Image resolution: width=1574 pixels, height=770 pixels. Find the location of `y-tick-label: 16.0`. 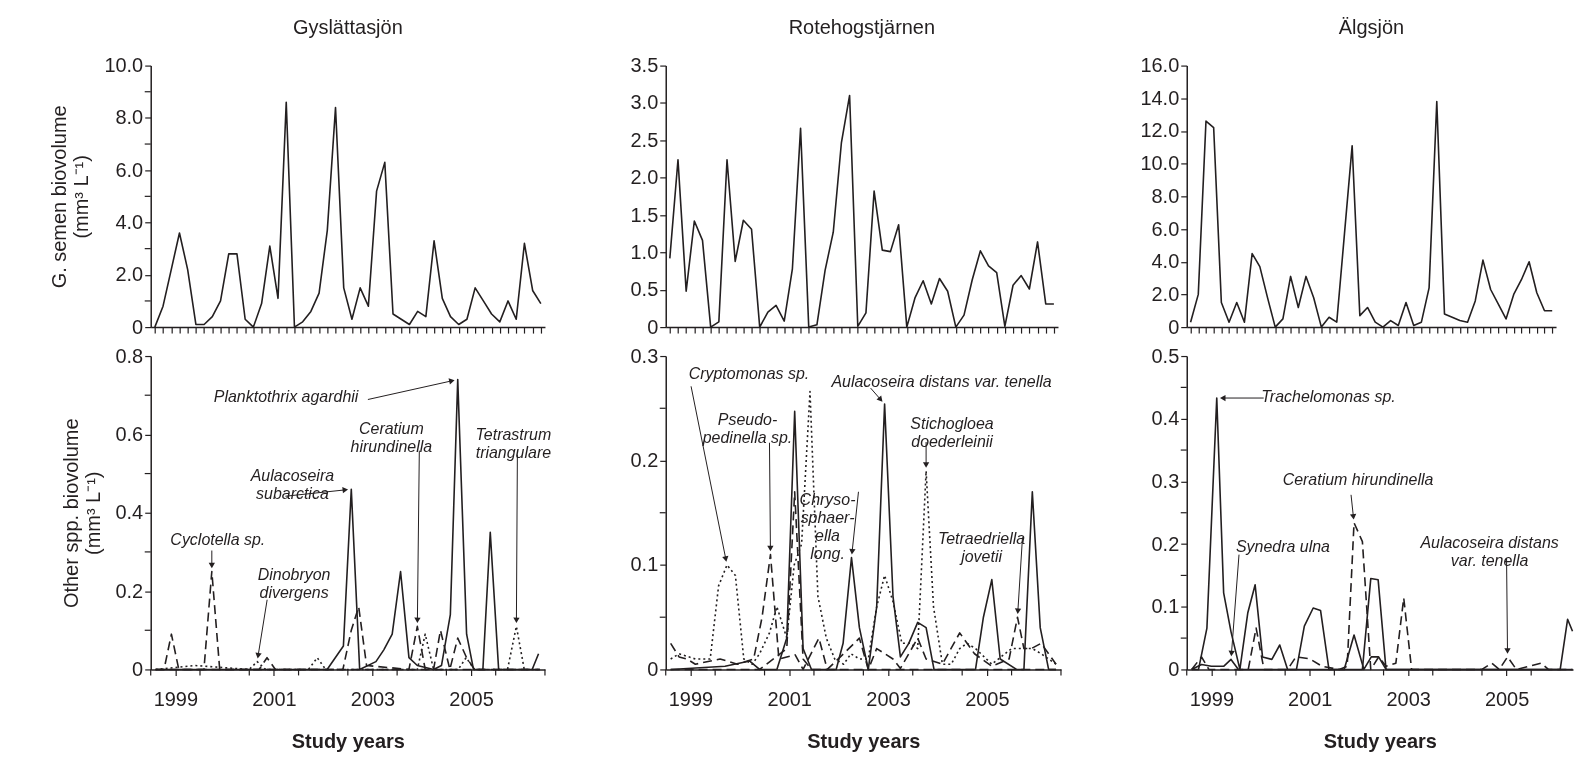

y-tick-label: 16.0 is located at coordinates (1160, 65).